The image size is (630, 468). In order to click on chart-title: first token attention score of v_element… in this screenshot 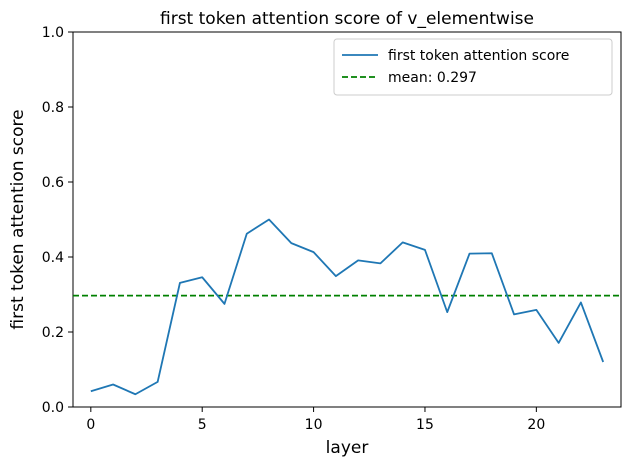, I will do `click(347, 19)`.